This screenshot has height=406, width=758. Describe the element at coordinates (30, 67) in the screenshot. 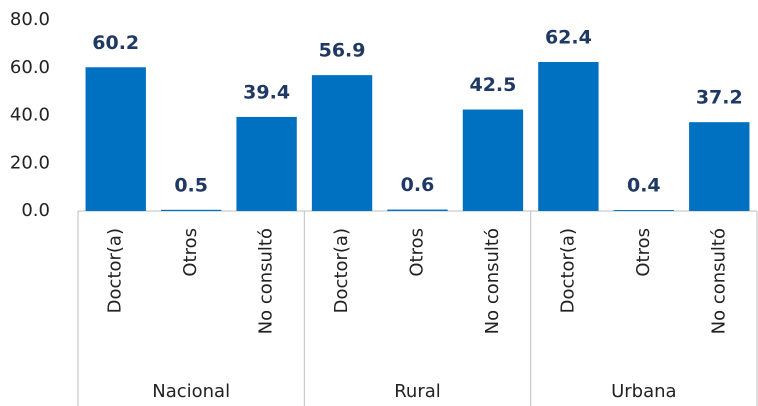

I see `y-tick-label: 60.0` at that location.